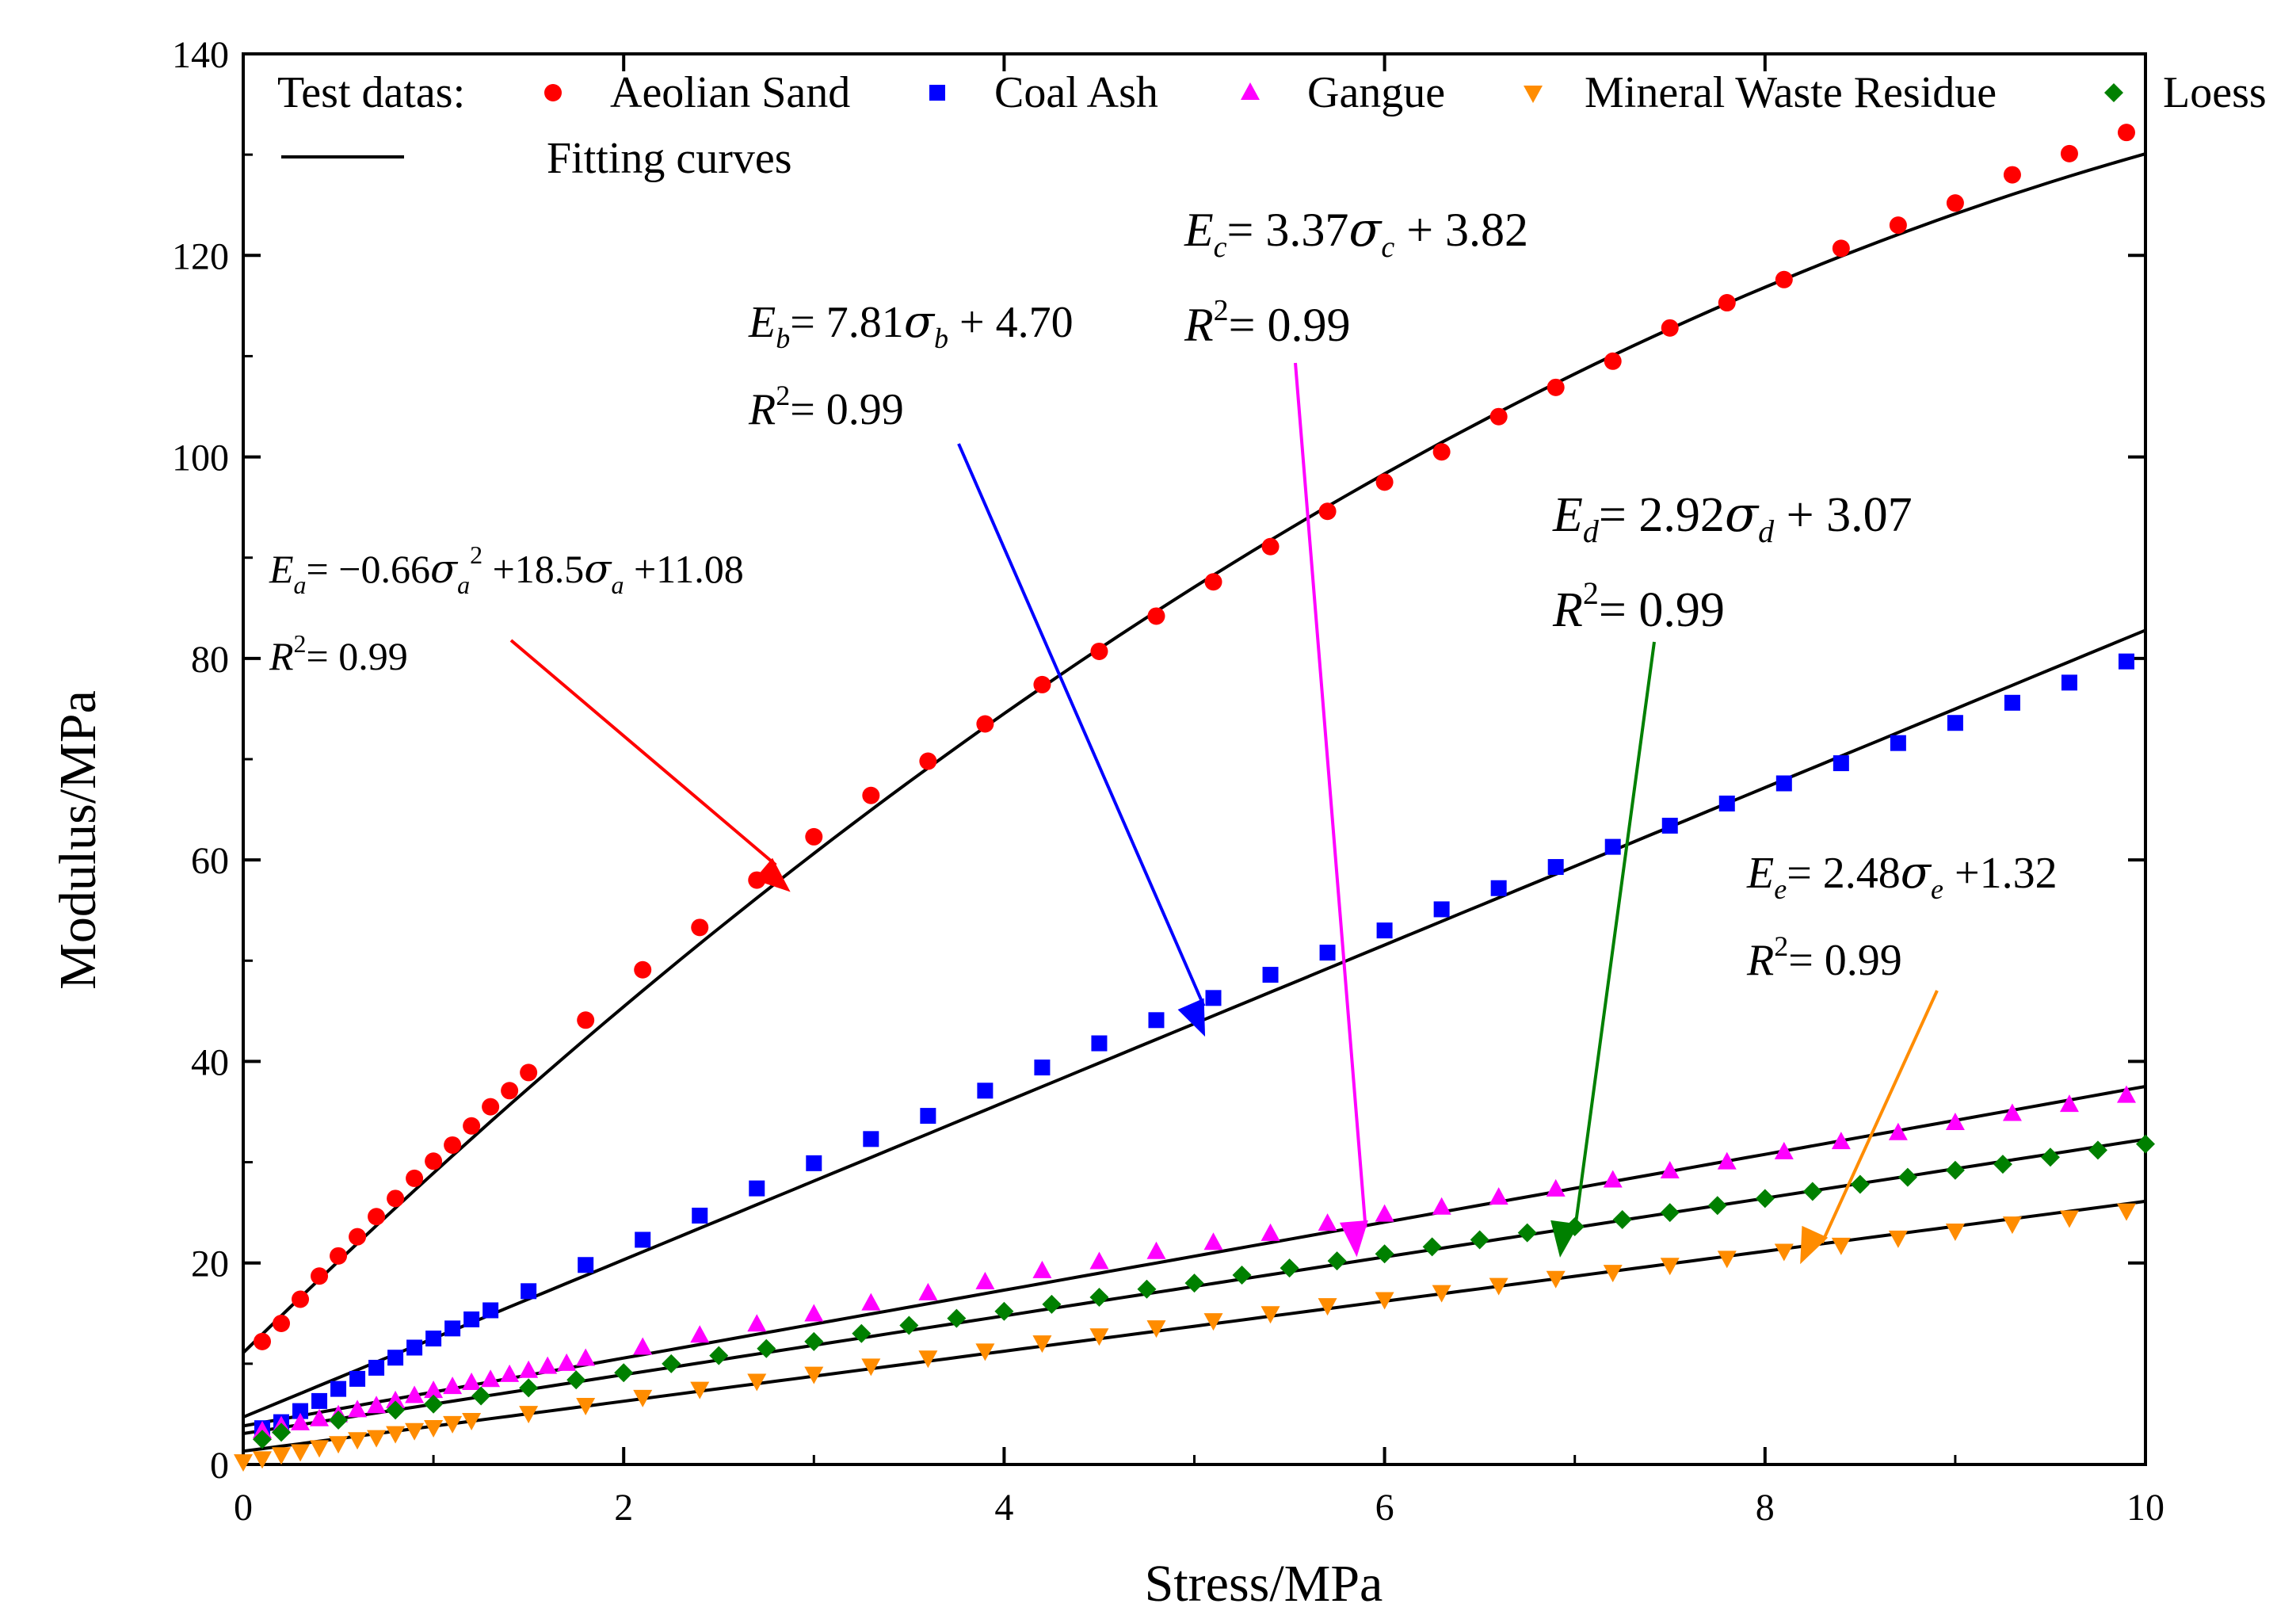 Image resolution: width=2296 pixels, height=1619 pixels. I want to click on equation-a-r2: R2= 0.99, so click(338, 653).